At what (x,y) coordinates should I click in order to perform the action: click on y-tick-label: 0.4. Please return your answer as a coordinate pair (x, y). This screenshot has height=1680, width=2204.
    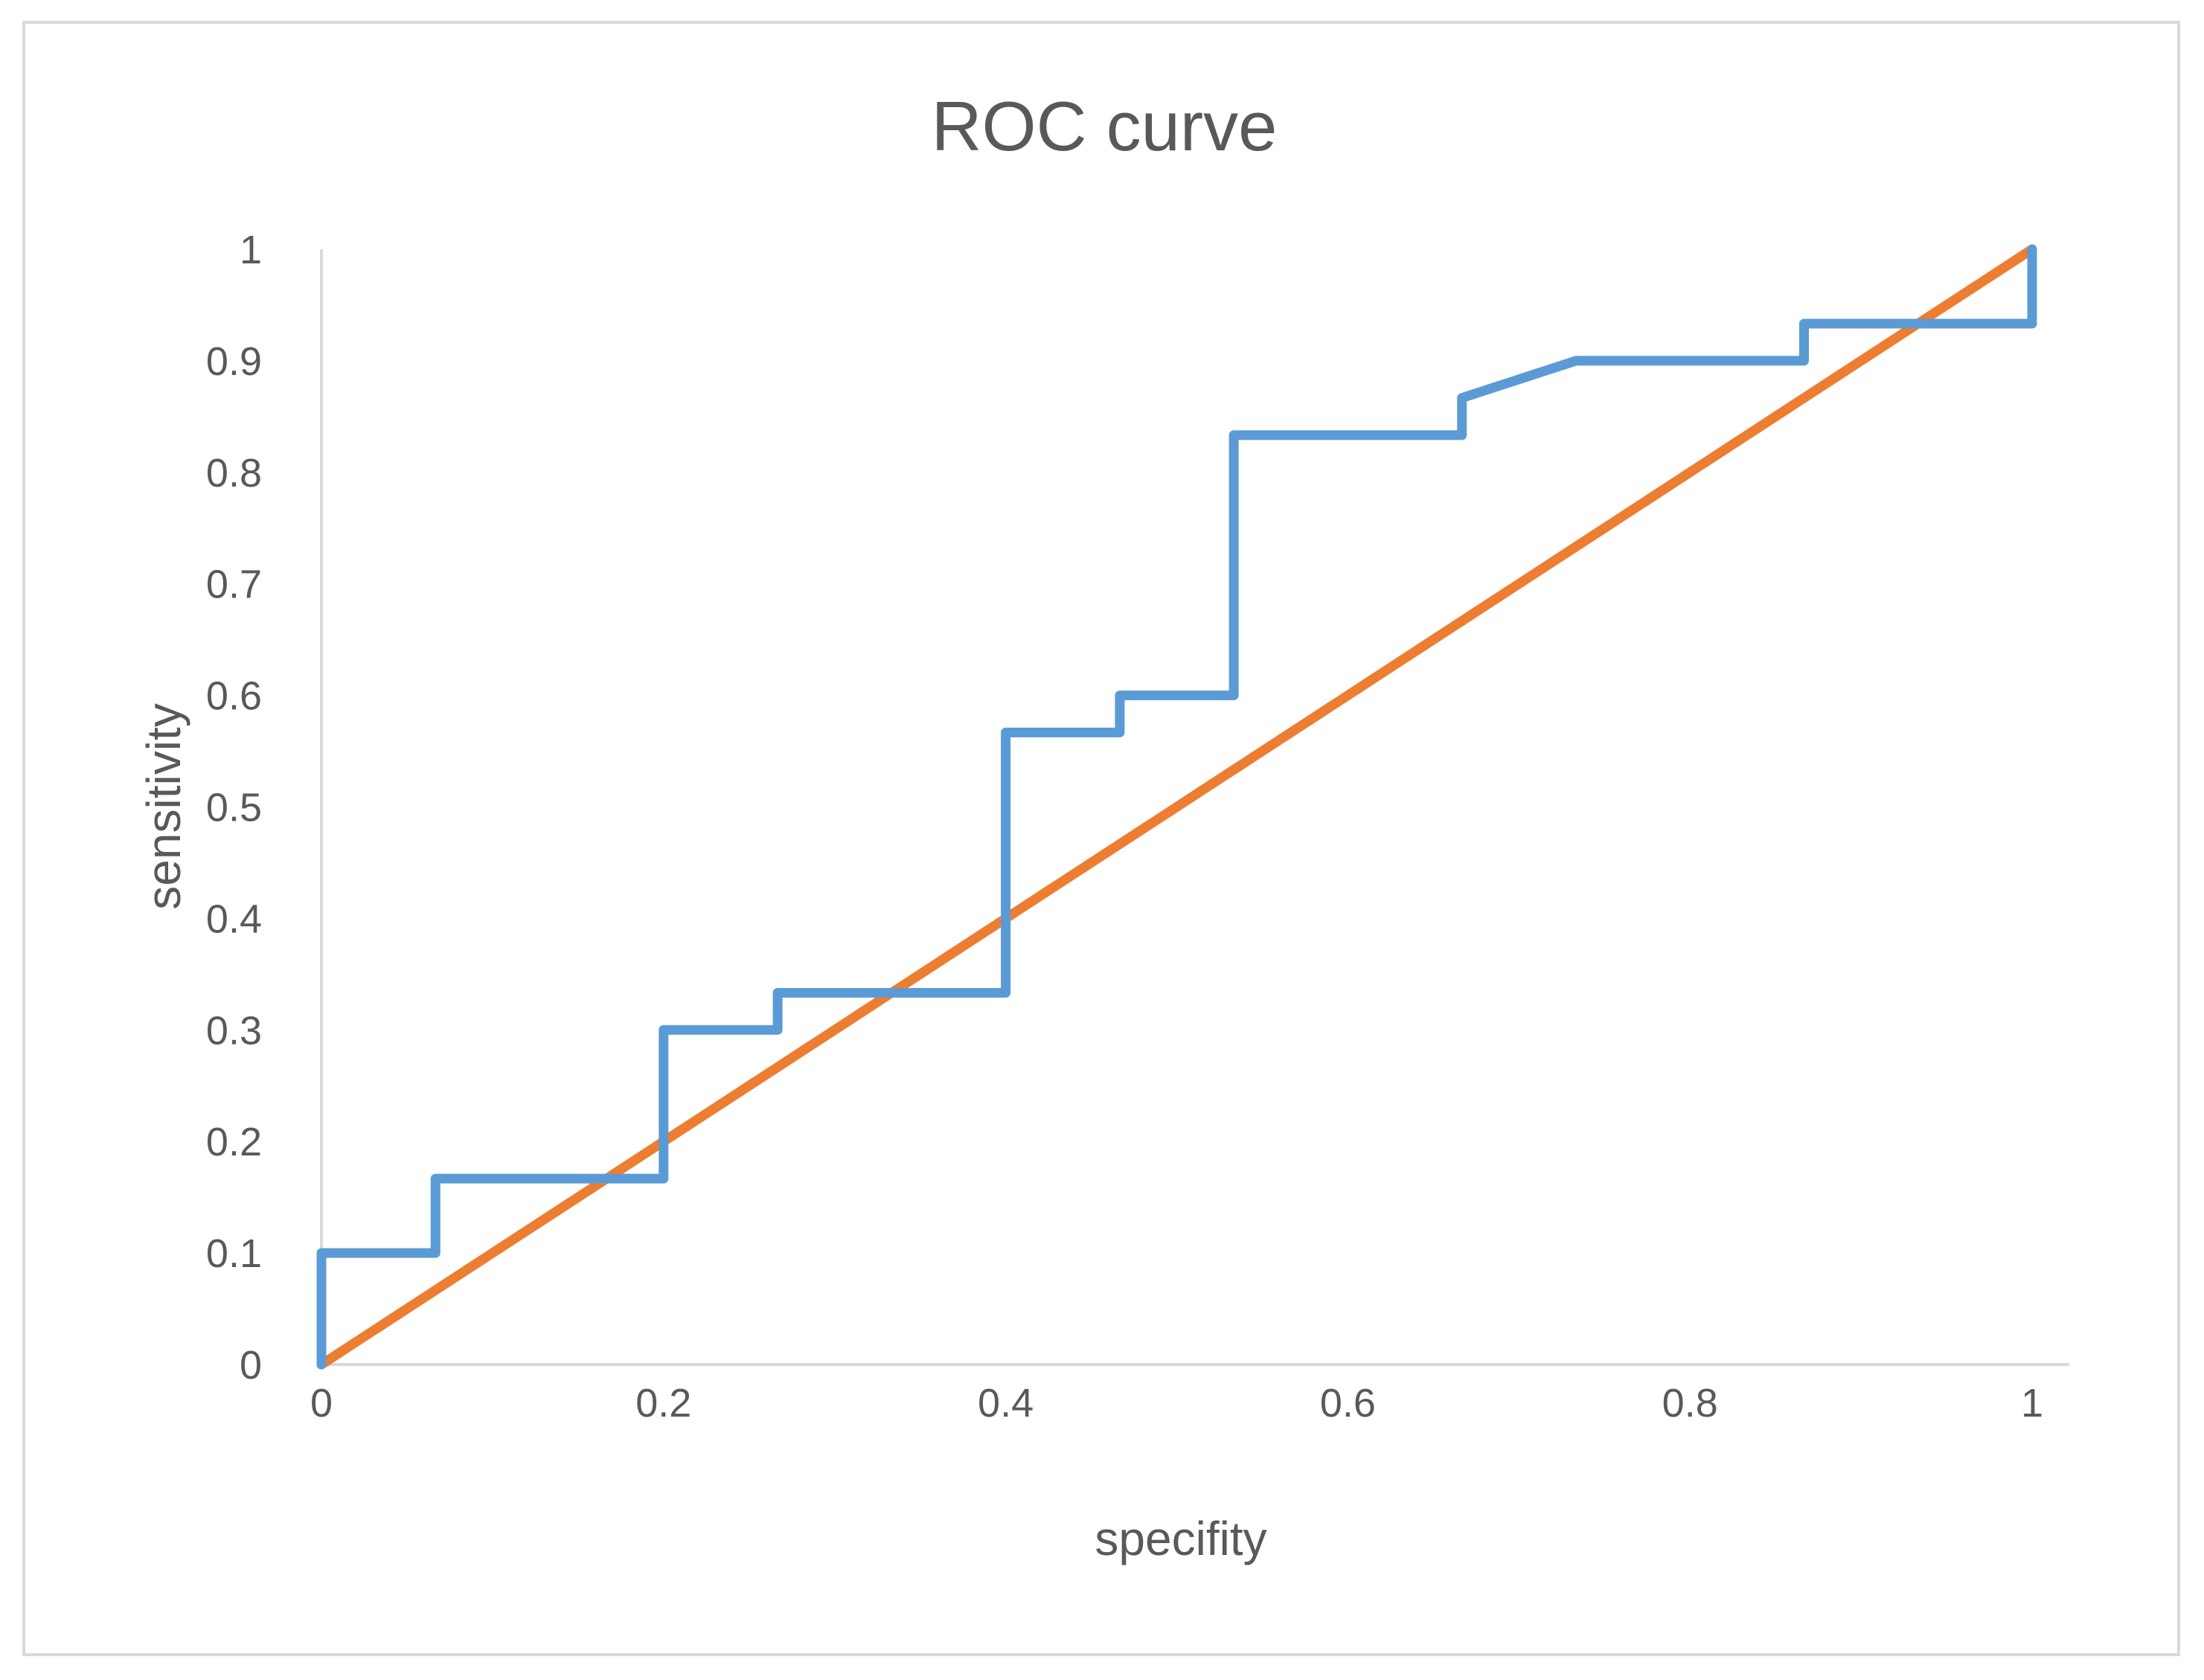
    Looking at the image, I should click on (234, 919).